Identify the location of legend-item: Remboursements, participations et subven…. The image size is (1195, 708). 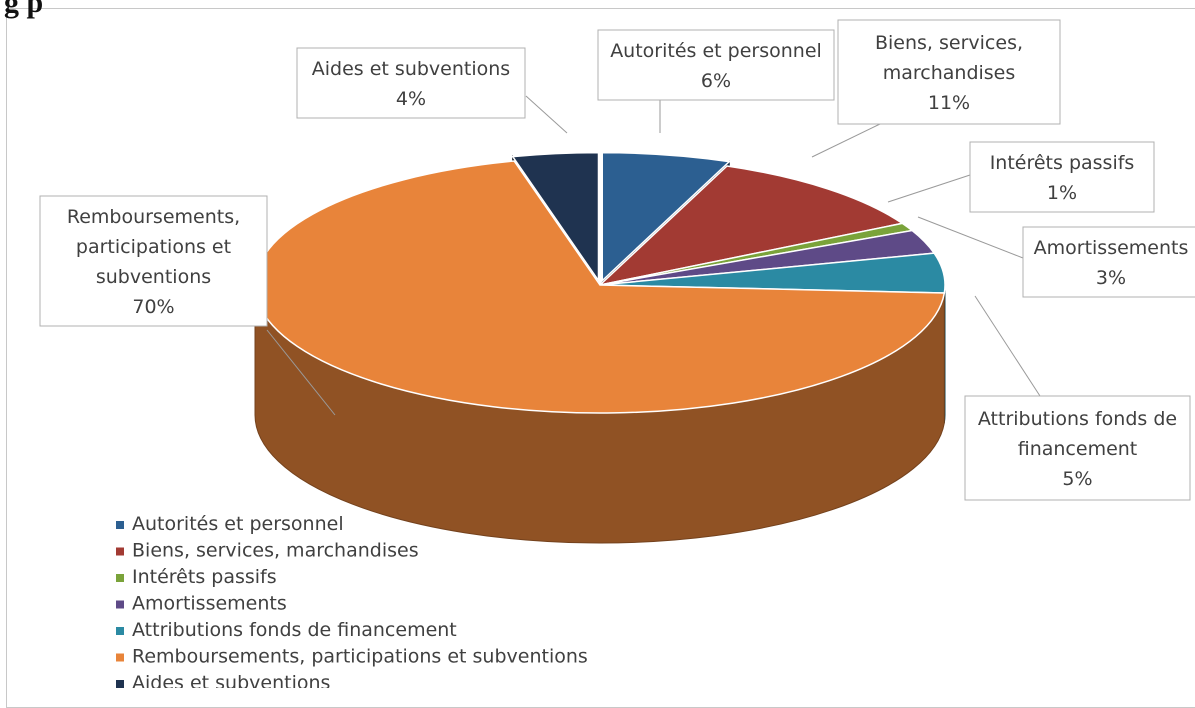
(360, 657).